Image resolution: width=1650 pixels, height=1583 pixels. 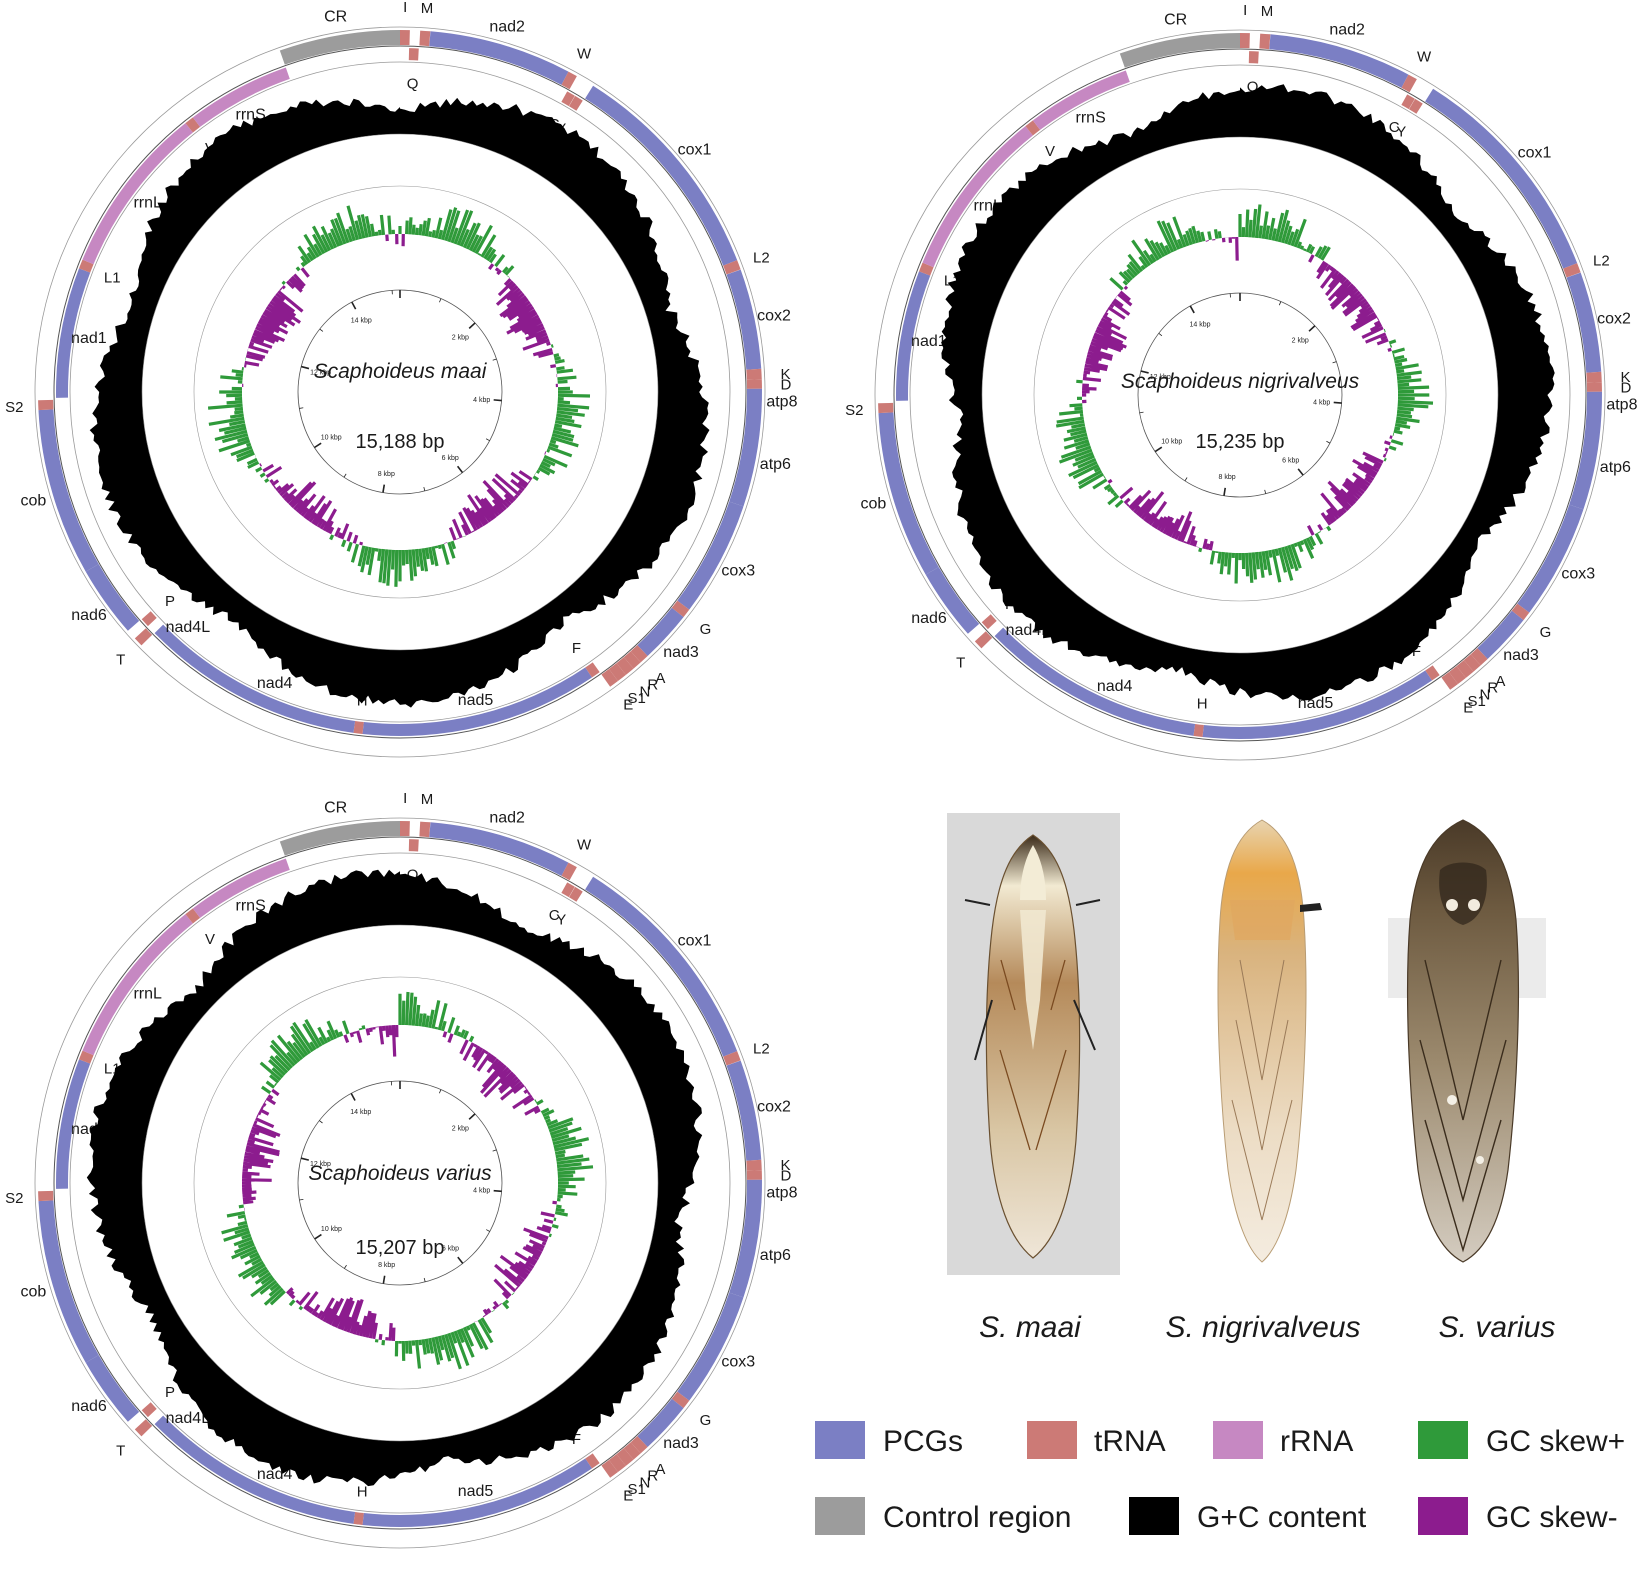 I want to click on gene-arc-f, so click(x=592, y=670).